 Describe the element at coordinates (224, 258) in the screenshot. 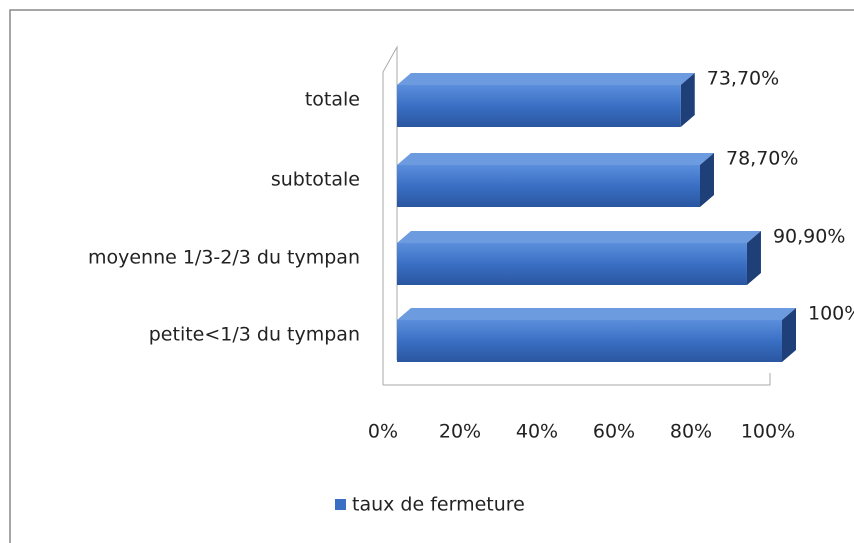

I see `category-label: moyenne 1/3-2/3 du tympan` at that location.